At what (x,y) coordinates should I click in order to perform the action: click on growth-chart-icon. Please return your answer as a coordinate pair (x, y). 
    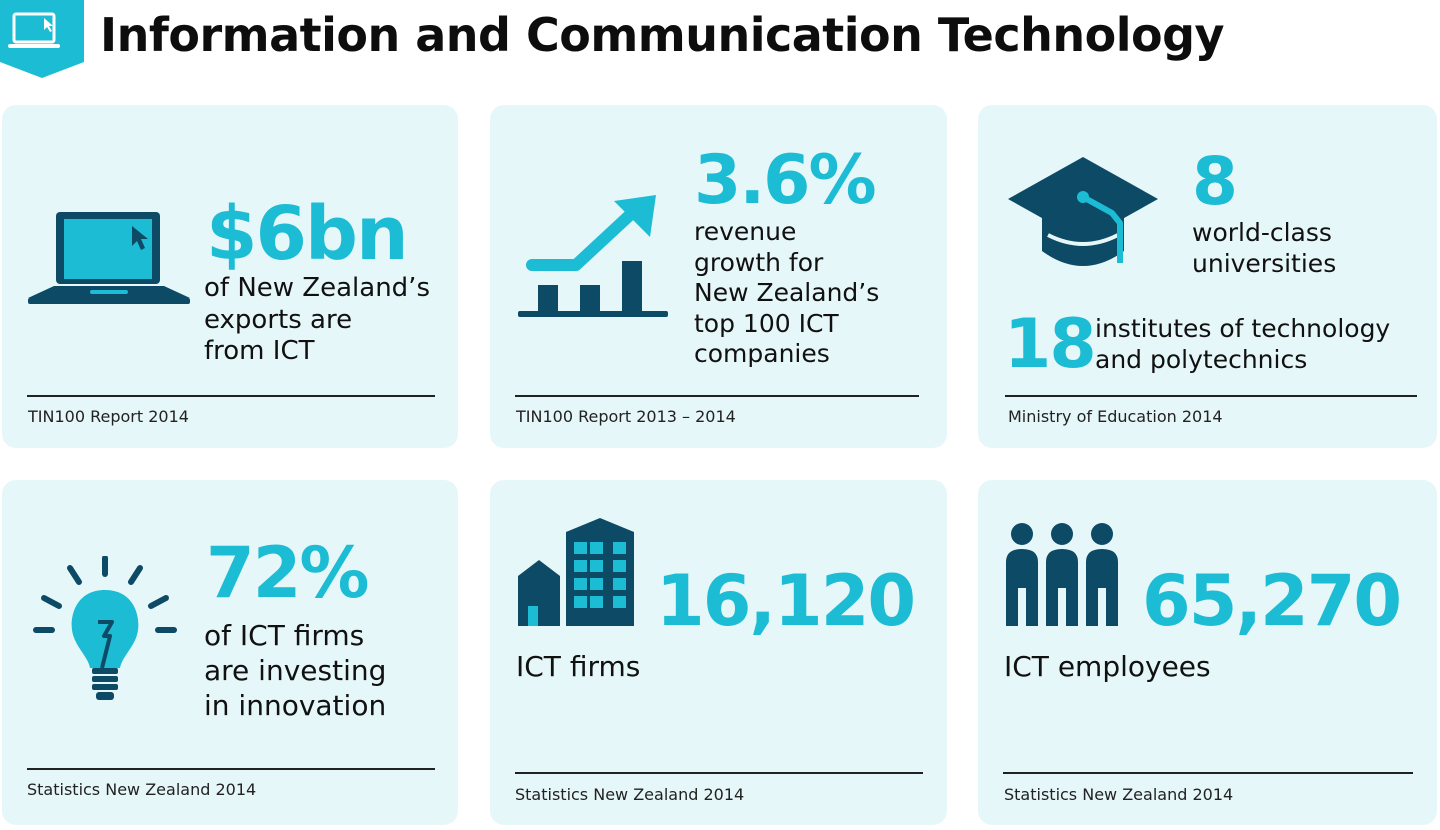
    Looking at the image, I should click on (593, 256).